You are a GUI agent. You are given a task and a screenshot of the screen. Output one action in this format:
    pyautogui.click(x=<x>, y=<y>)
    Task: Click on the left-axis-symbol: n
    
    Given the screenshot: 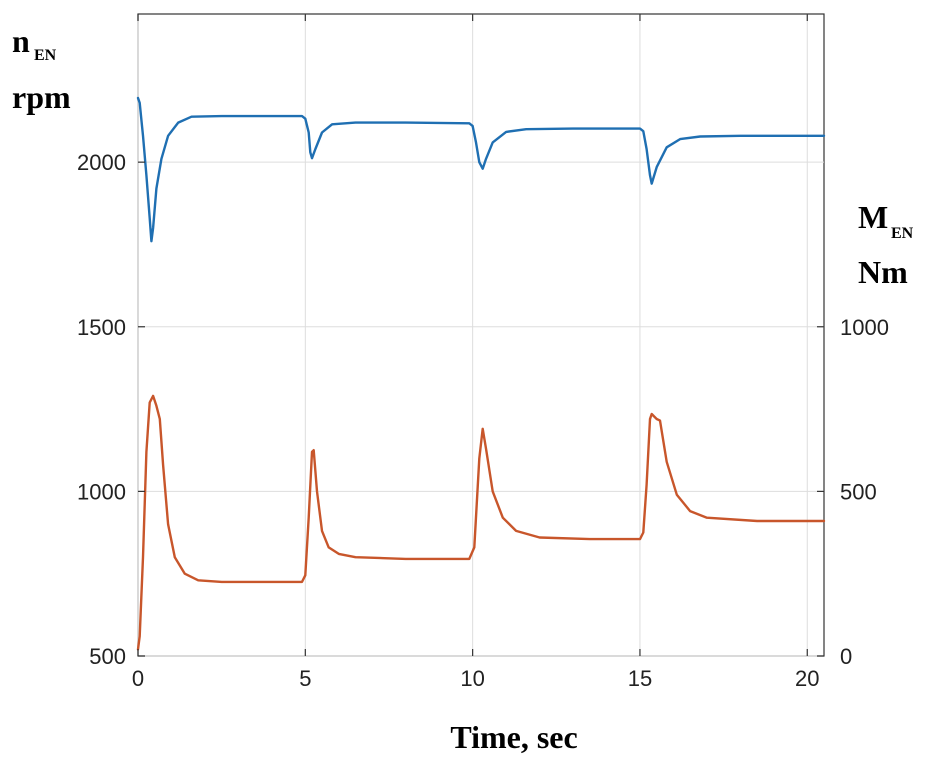 What is the action you would take?
    pyautogui.click(x=21, y=41)
    